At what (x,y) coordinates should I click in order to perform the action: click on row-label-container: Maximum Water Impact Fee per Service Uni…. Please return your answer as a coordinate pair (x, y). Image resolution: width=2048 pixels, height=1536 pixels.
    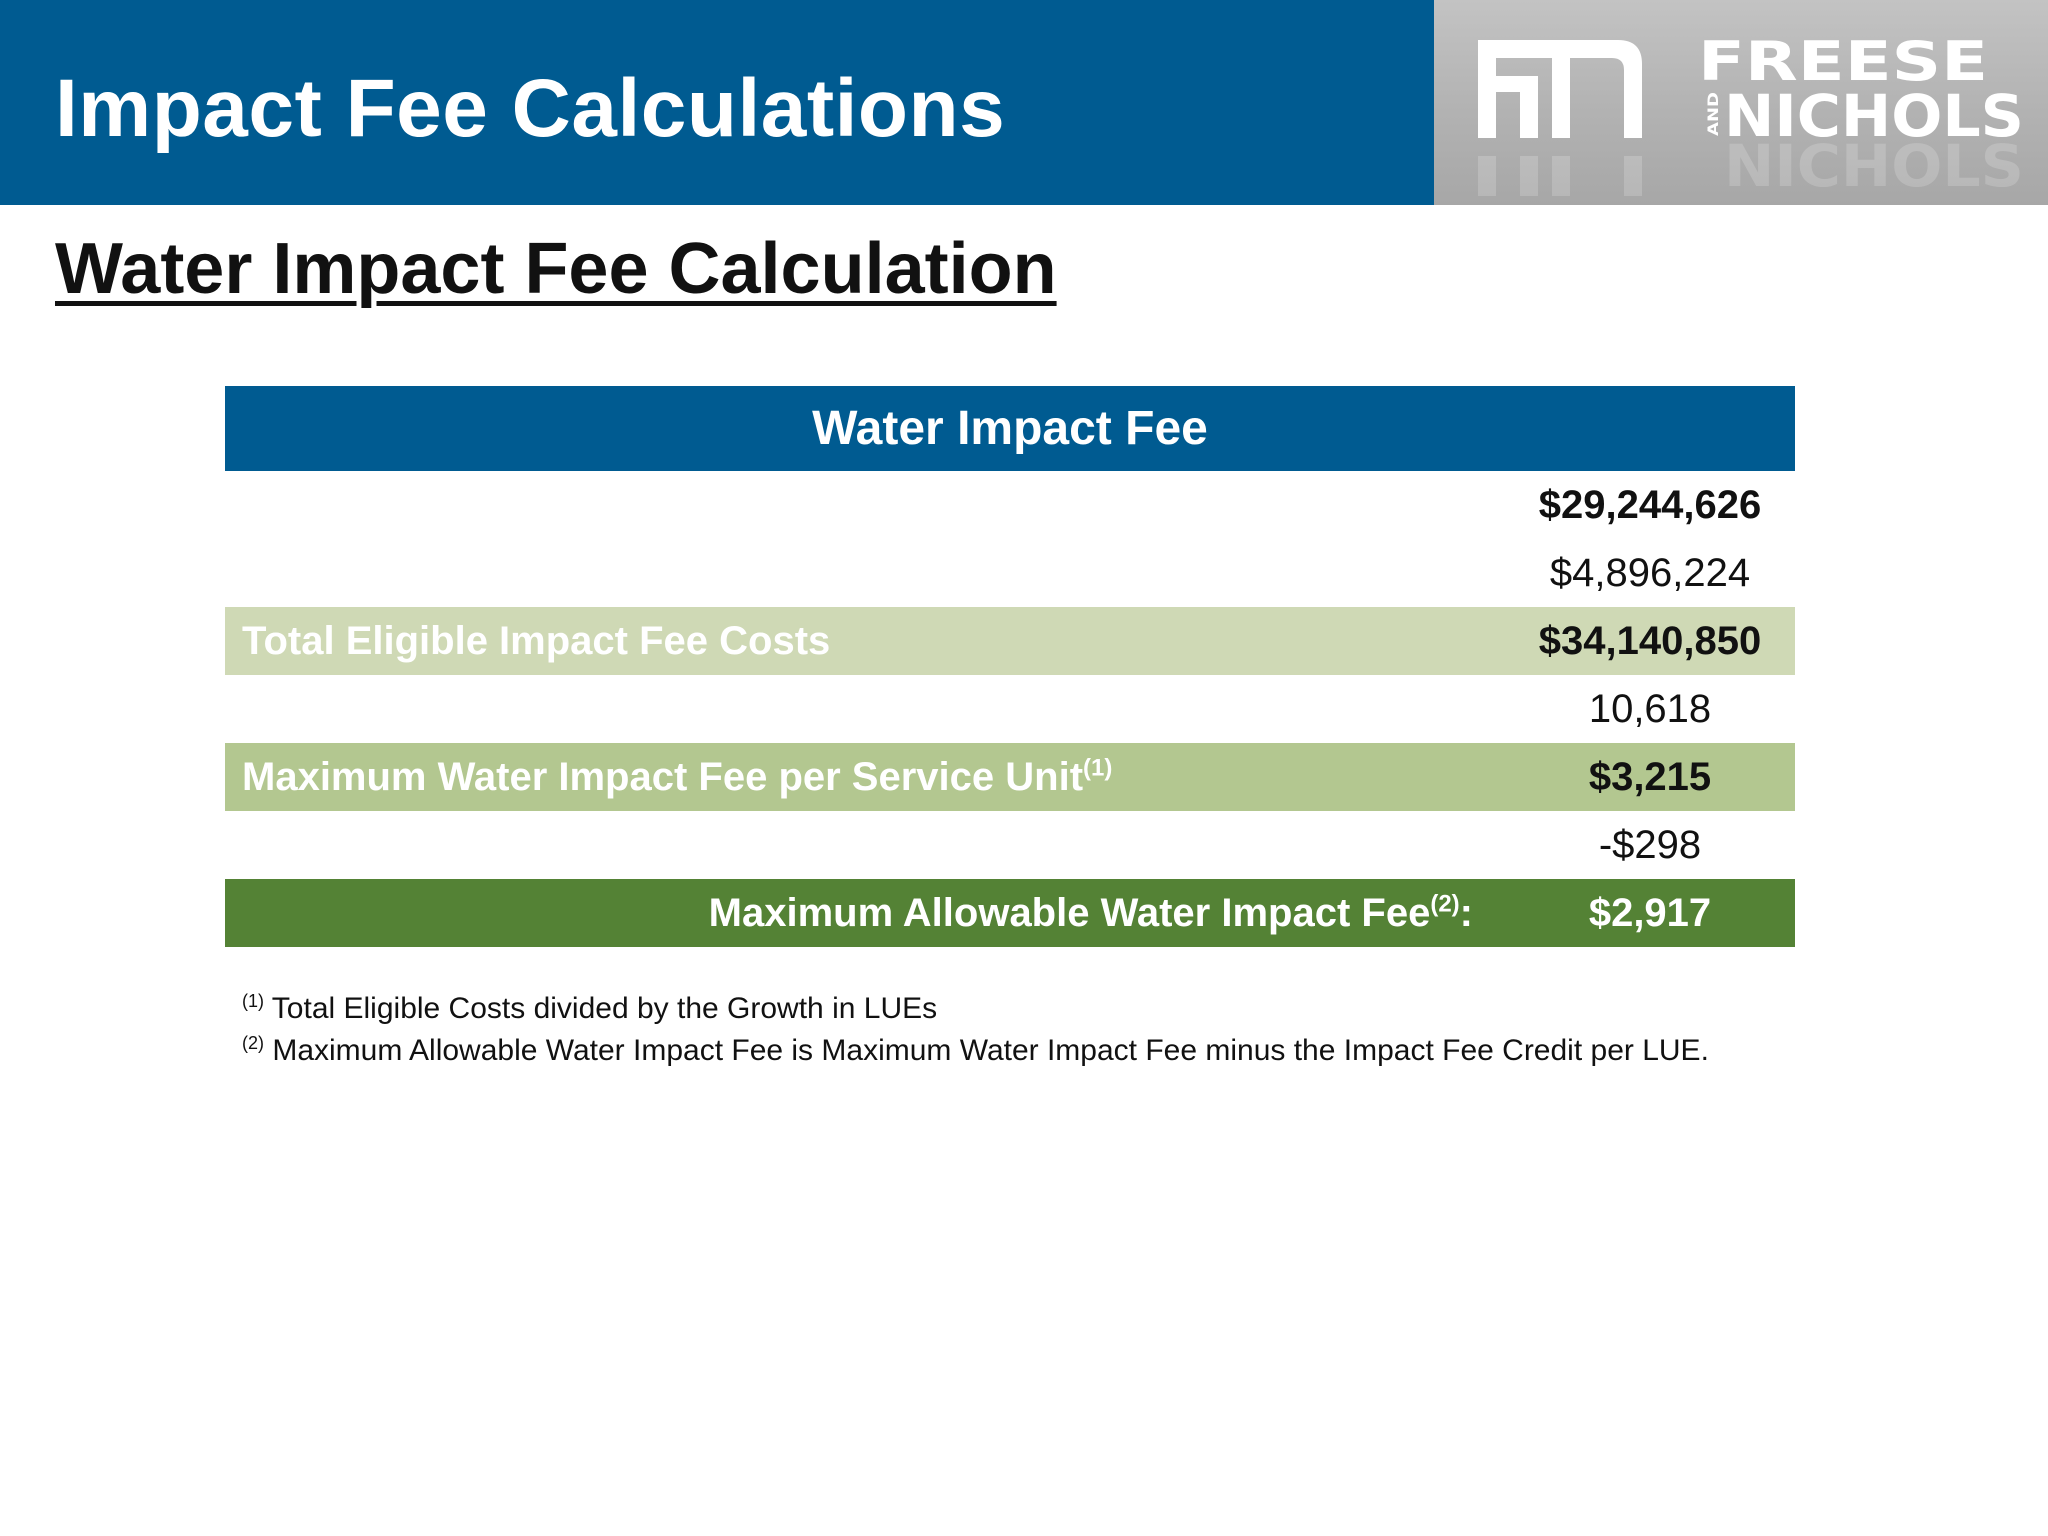
    Looking at the image, I should click on (865, 777).